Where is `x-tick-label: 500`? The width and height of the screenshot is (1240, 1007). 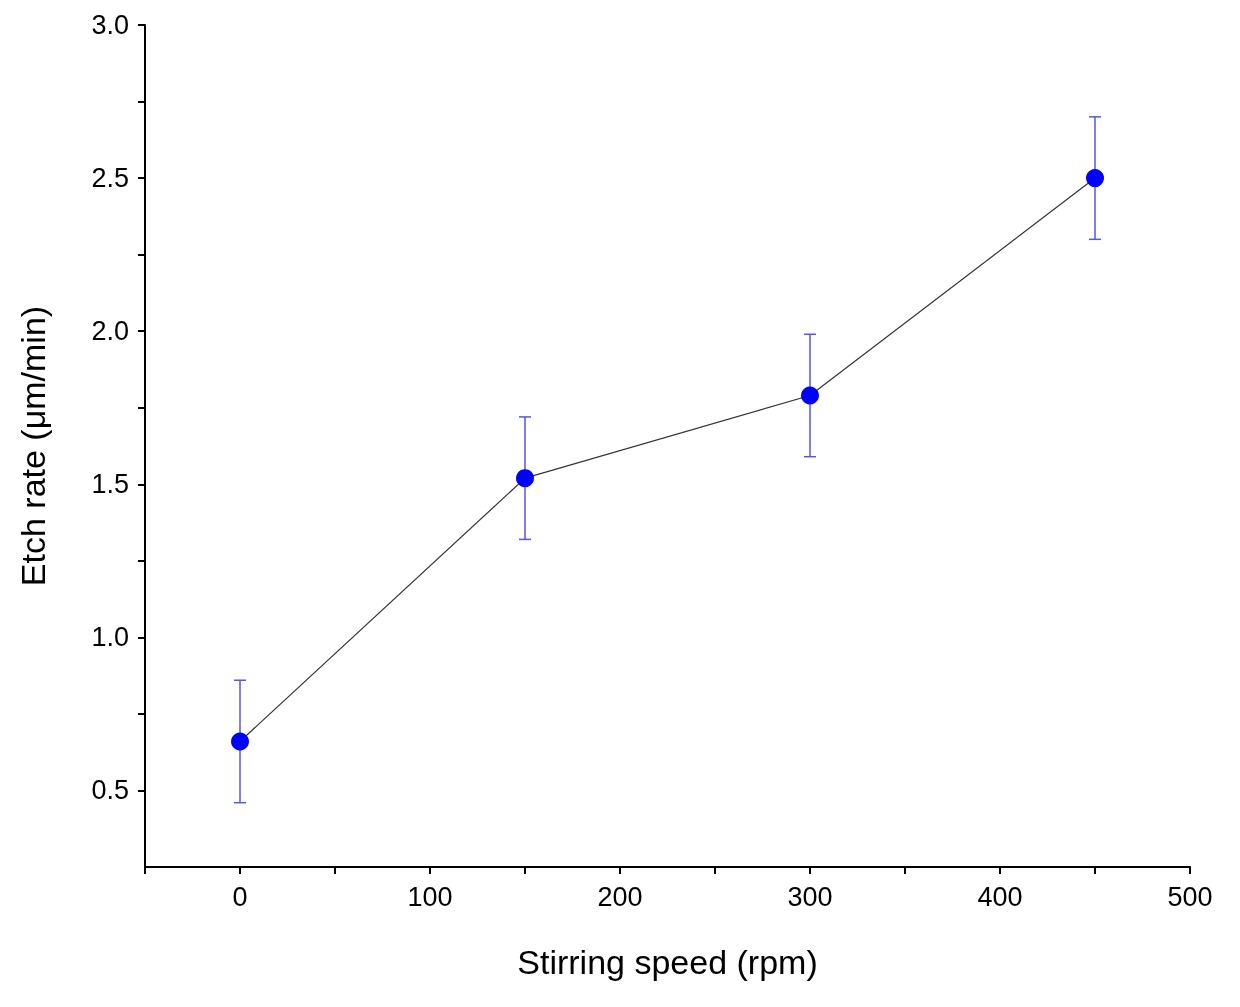 x-tick-label: 500 is located at coordinates (1190, 896).